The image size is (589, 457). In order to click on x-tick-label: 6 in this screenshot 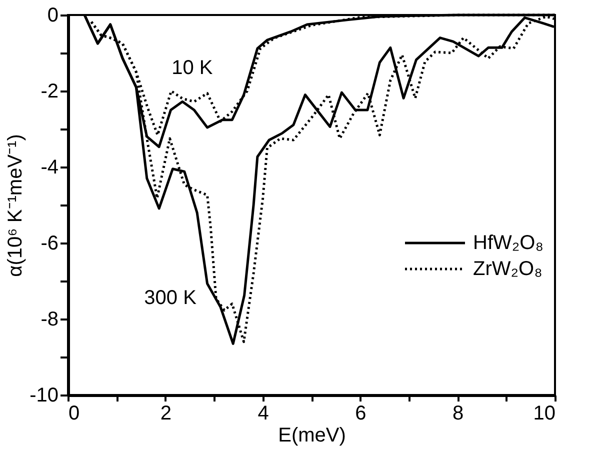, I will do `click(360, 413)`.